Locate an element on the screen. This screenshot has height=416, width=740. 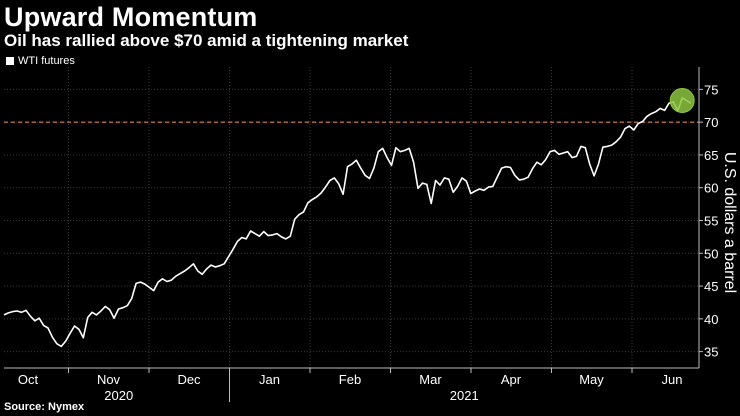
y-tick-label: 45 is located at coordinates (711, 286).